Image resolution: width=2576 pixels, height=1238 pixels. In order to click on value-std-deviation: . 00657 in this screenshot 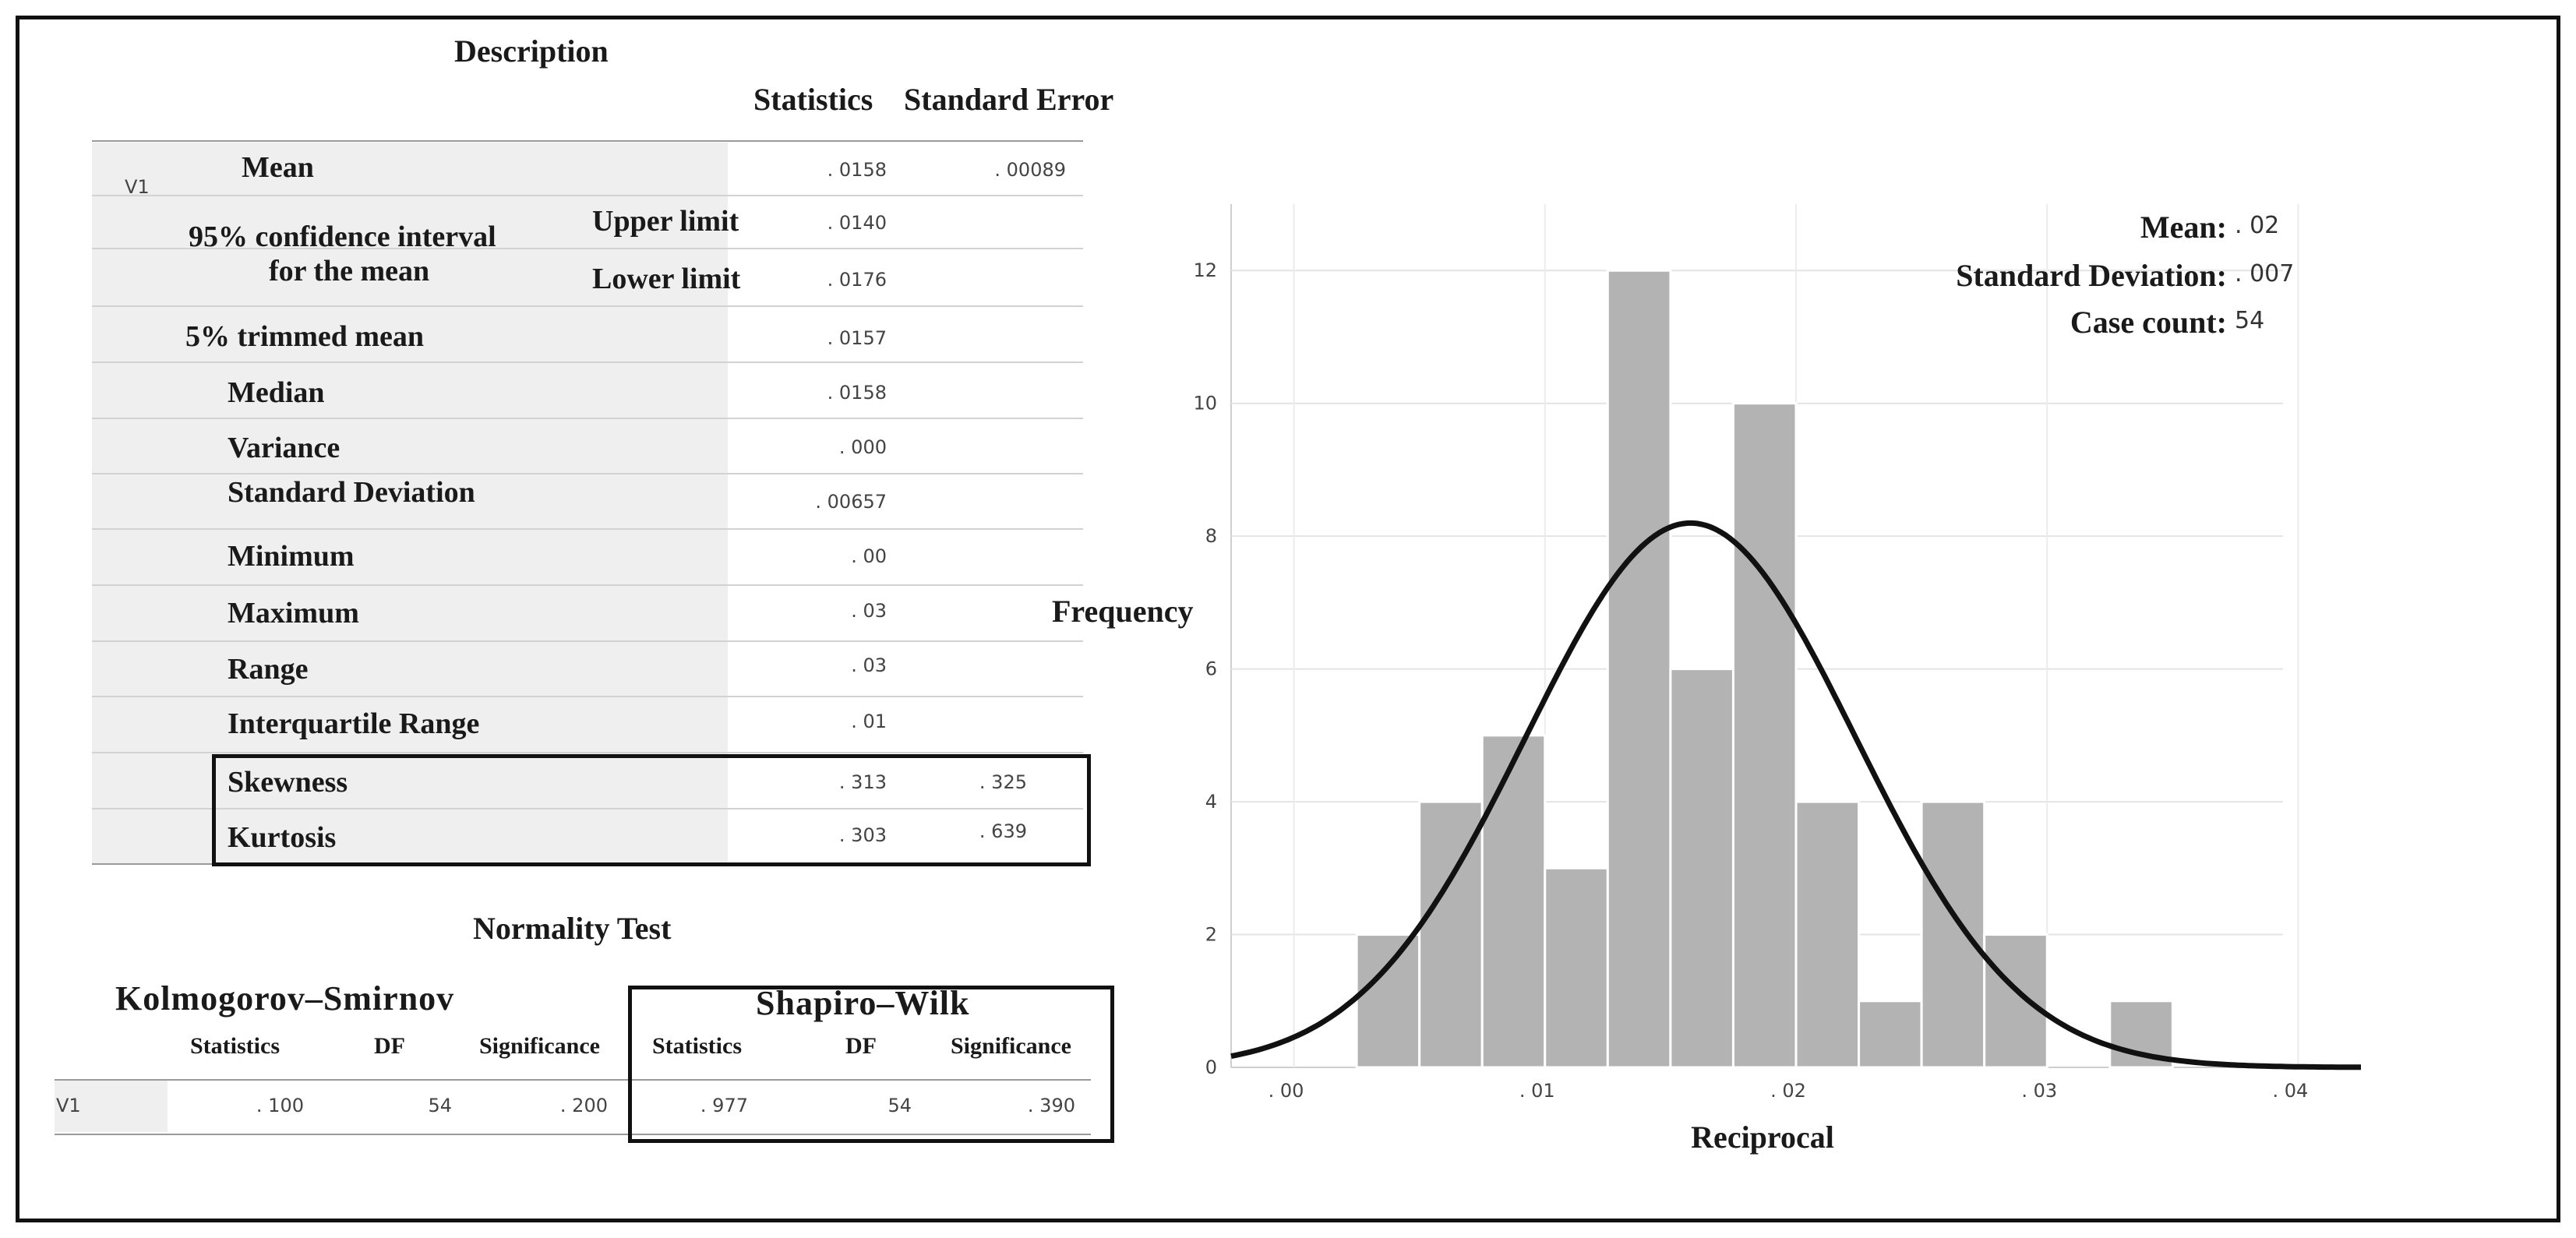, I will do `click(851, 502)`.